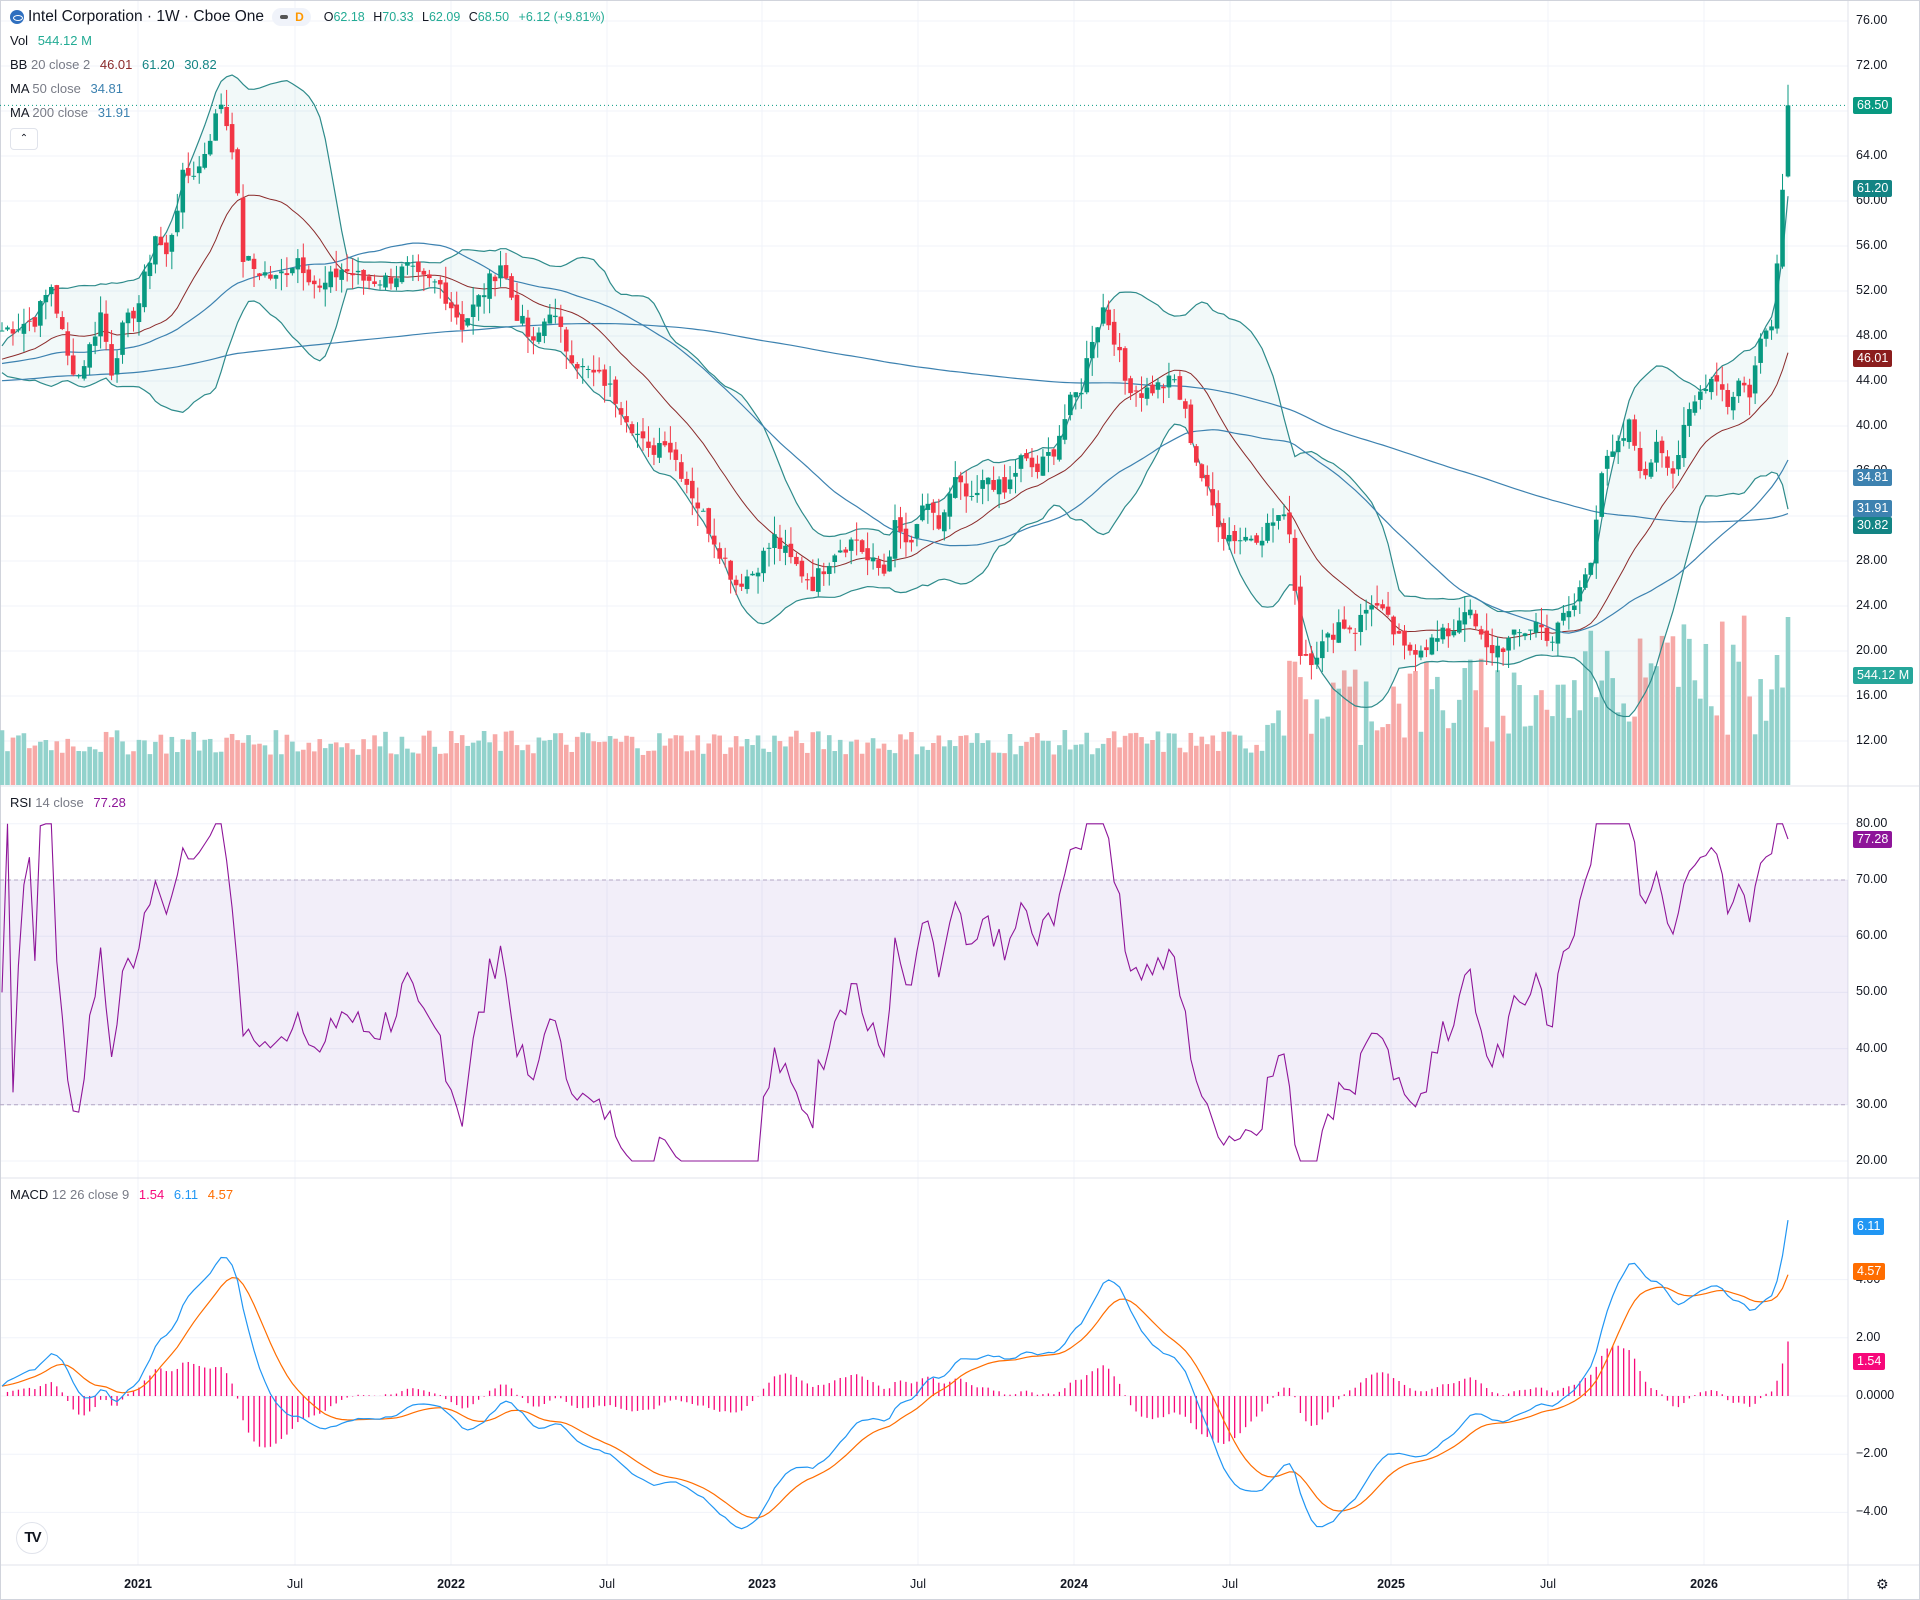 This screenshot has width=1920, height=1600. What do you see at coordinates (1872, 935) in the screenshot?
I see `rsi-tick: 60.00` at bounding box center [1872, 935].